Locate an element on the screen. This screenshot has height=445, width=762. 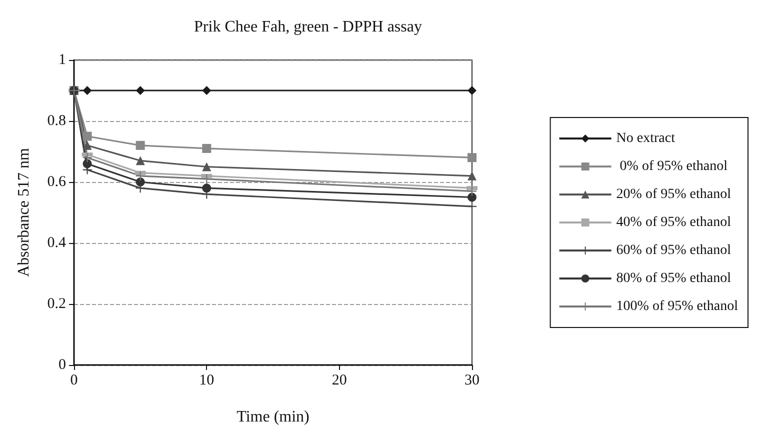
x-tick-label: 0 is located at coordinates (74, 380).